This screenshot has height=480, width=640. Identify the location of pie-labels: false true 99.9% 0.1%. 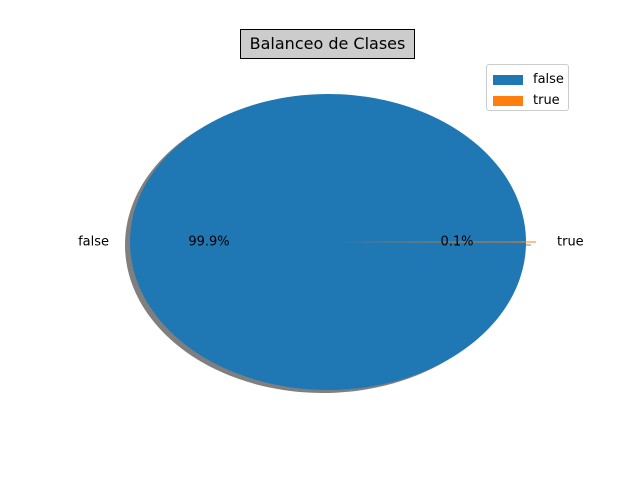
(331, 242).